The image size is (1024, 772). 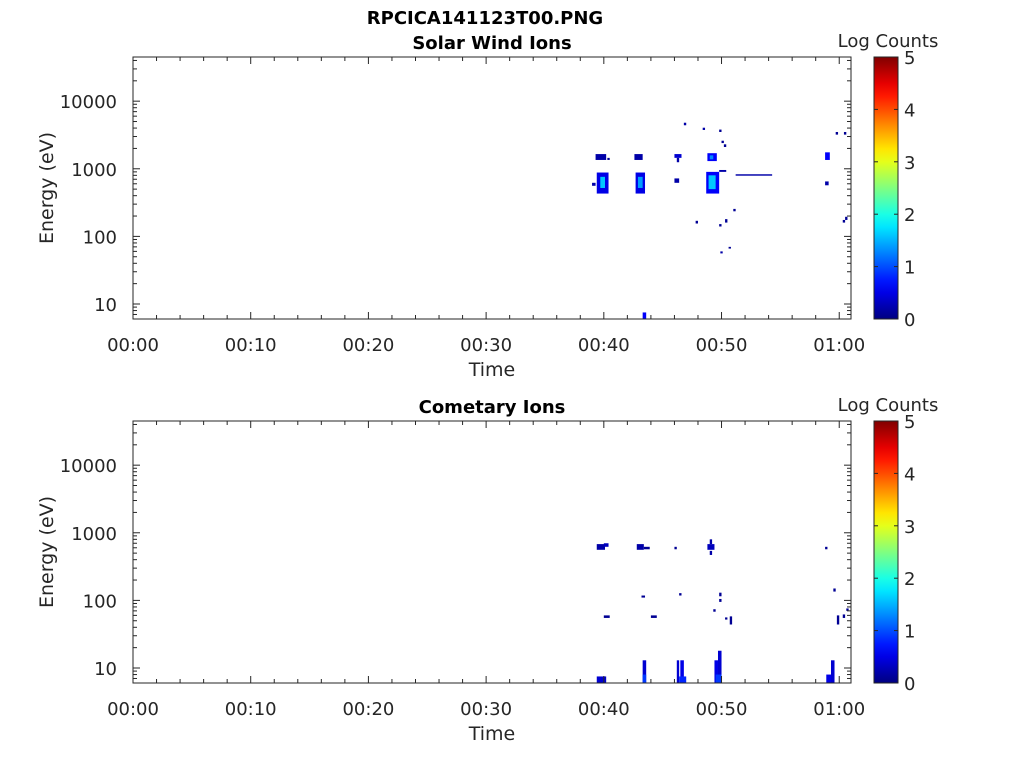 What do you see at coordinates (492, 407) in the screenshot?
I see `panel-title: Cometary Ions` at bounding box center [492, 407].